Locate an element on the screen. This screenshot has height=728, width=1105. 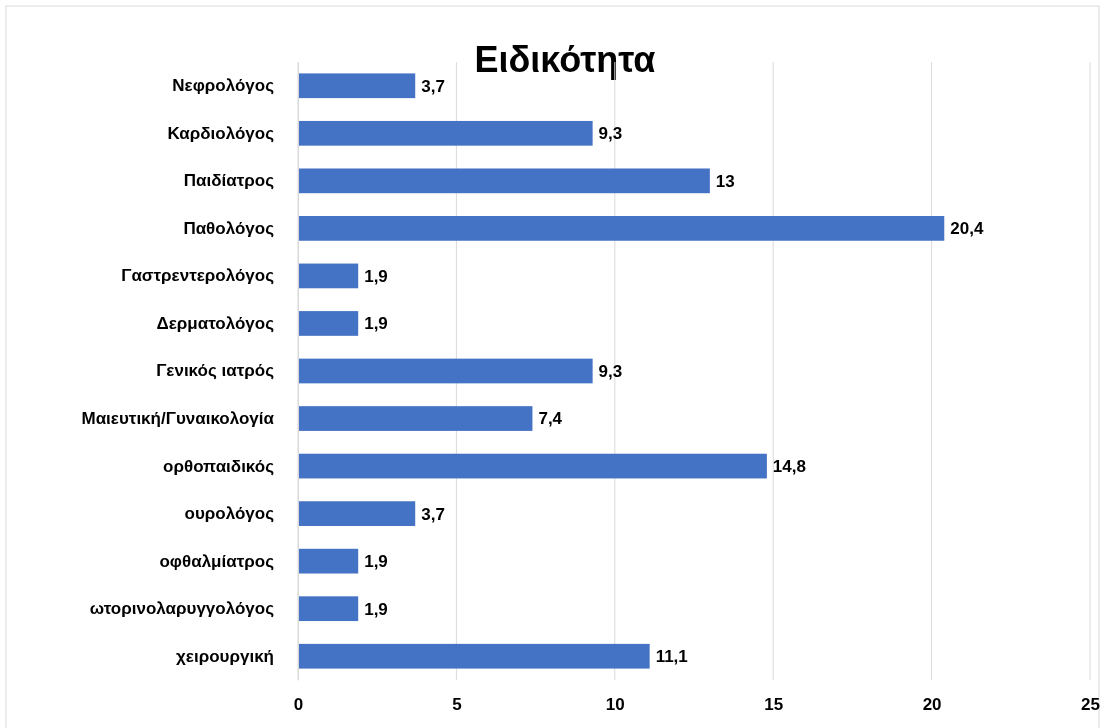
data-label: 20,4 is located at coordinates (967, 229).